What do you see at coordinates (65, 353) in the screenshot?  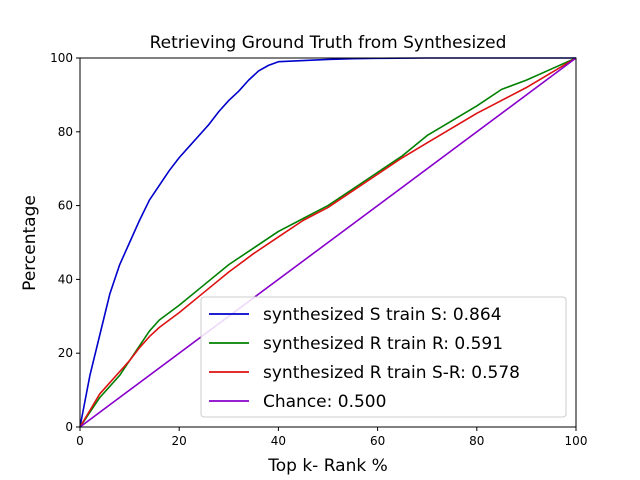 I see `y-tick-label: 20` at bounding box center [65, 353].